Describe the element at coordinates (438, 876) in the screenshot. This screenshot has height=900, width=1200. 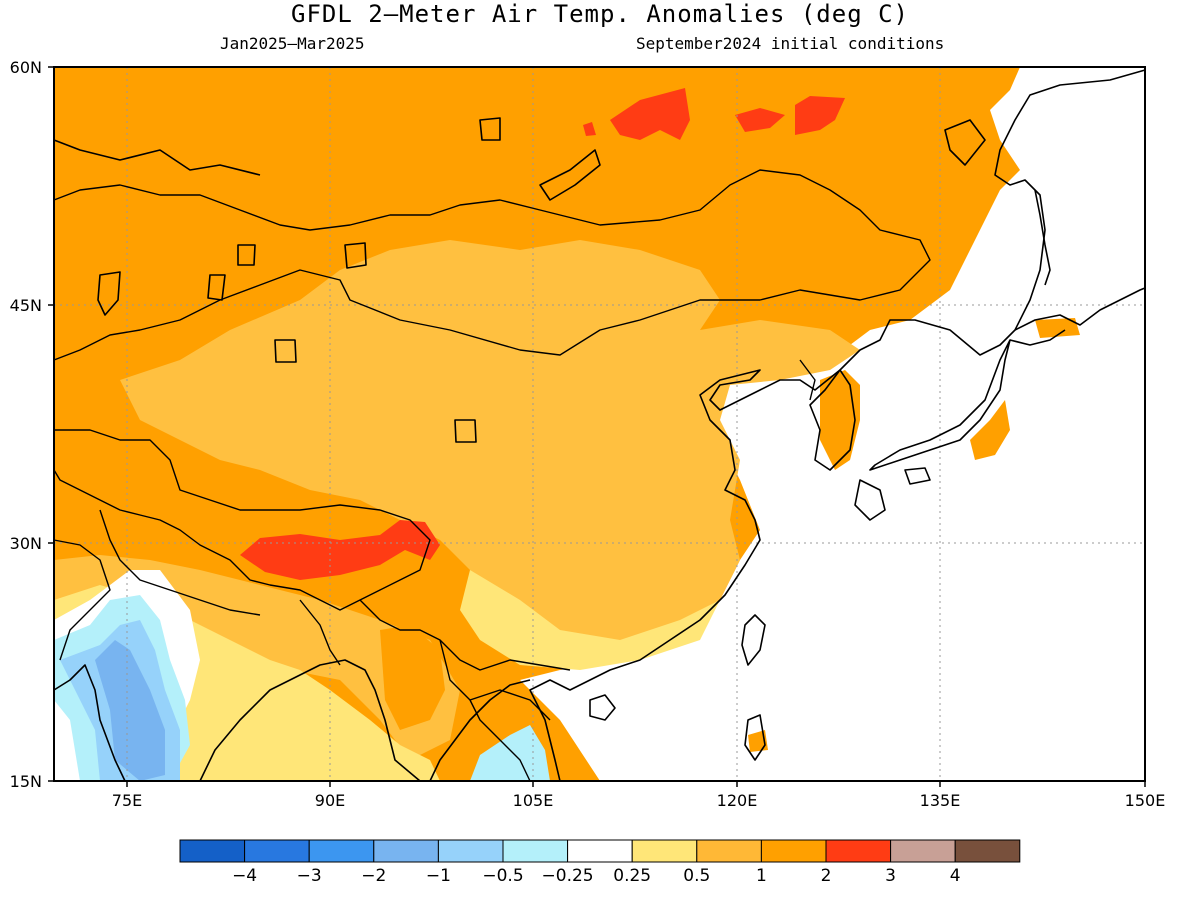
I see `legend-label: −1` at that location.